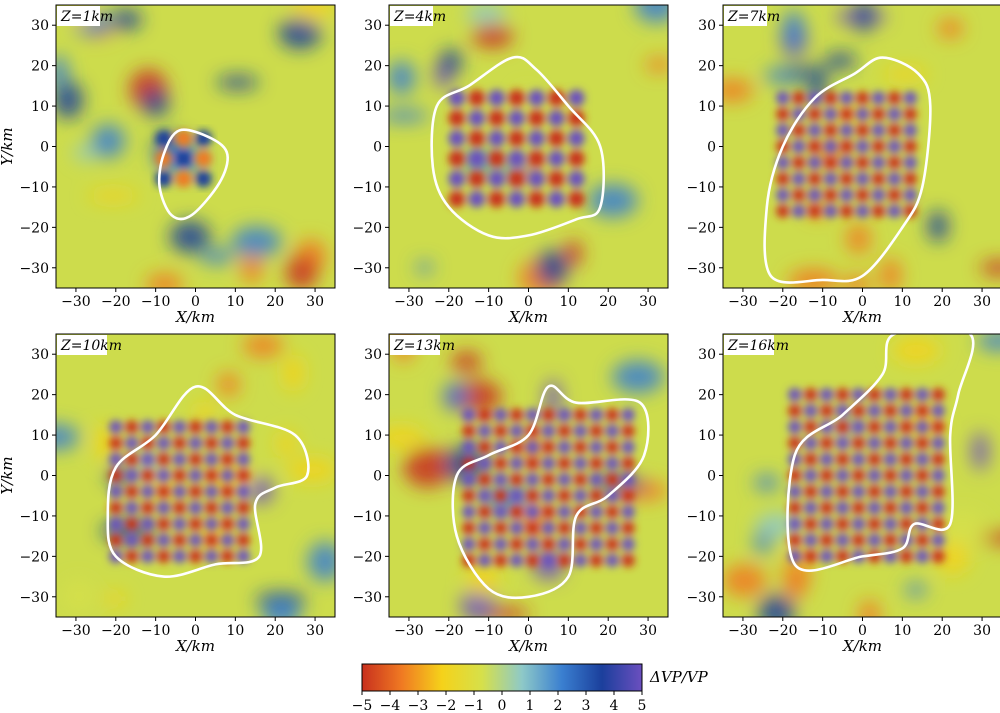  I want to click on depth-label: Z=13km, so click(422, 345).